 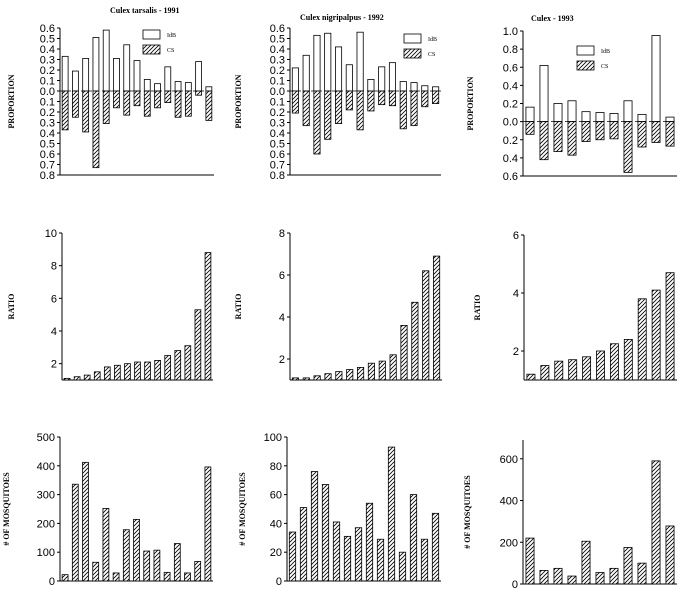 I want to click on chart-panel-p9: 0 200 400 600 # OF MOSQUITOES, so click(x=570, y=515).